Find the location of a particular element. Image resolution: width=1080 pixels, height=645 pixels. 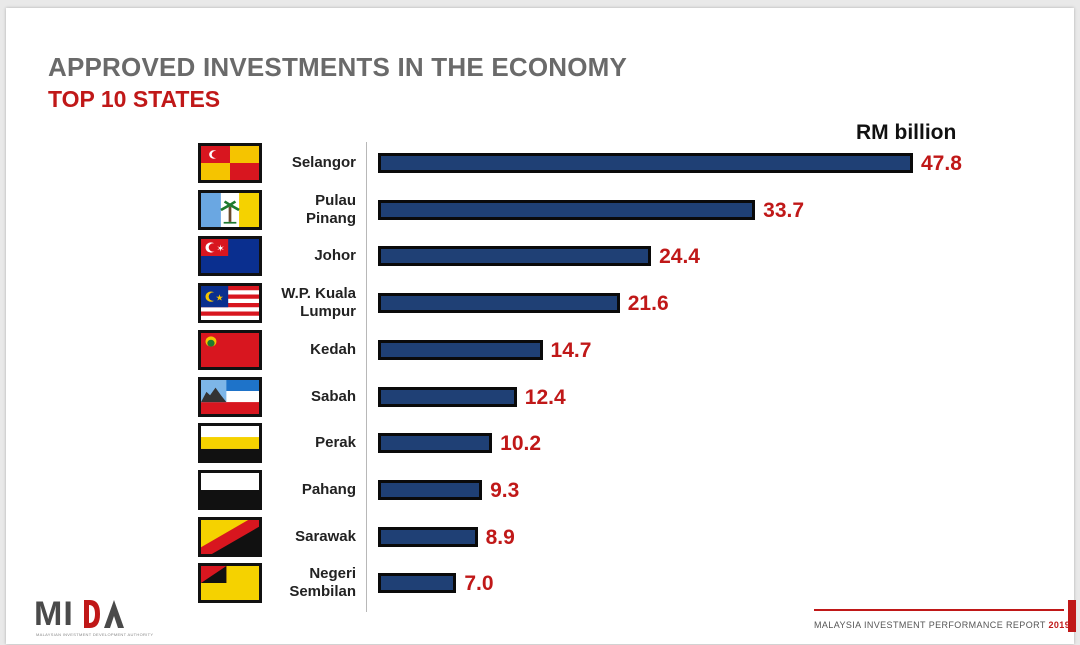

category-label: Pulau Pinang is located at coordinates (331, 210).